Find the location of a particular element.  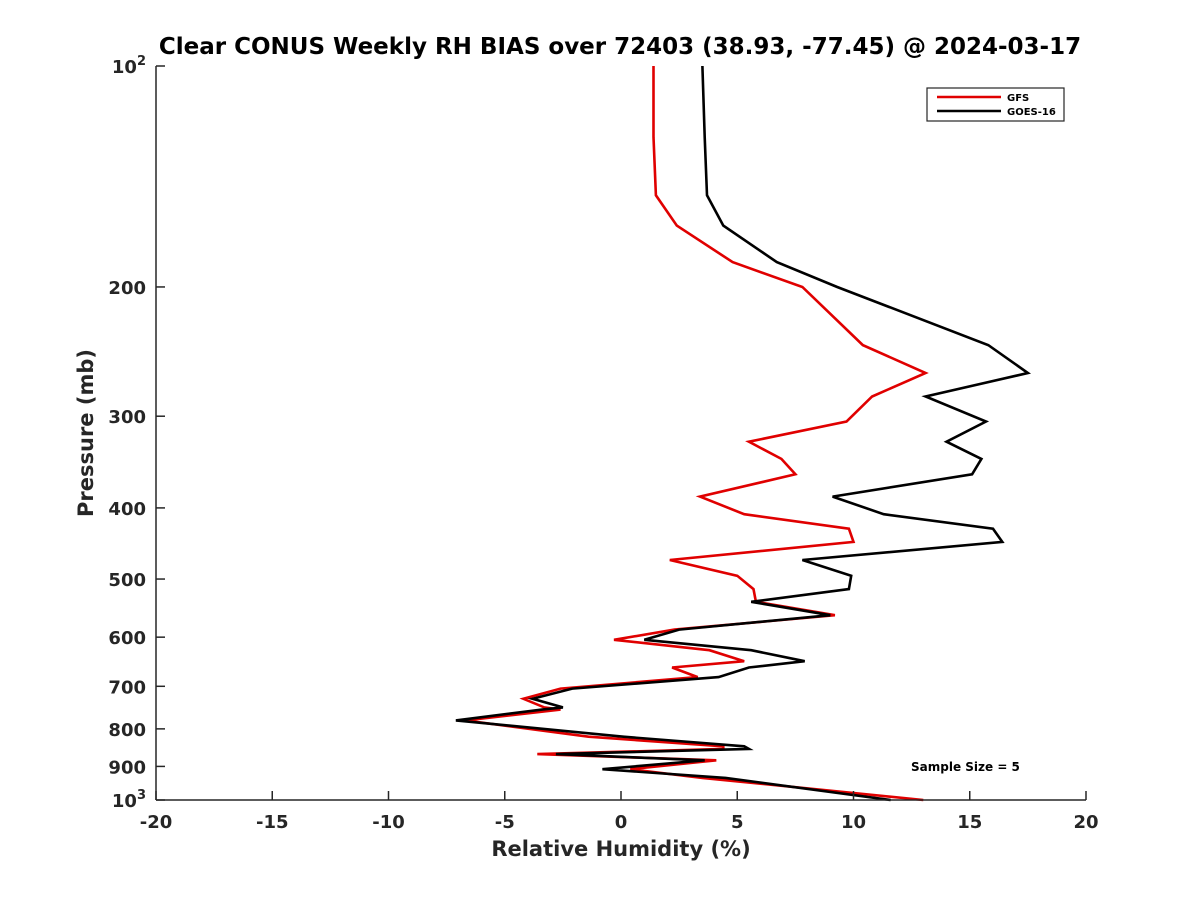

x-tick-label: 0 is located at coordinates (621, 822).